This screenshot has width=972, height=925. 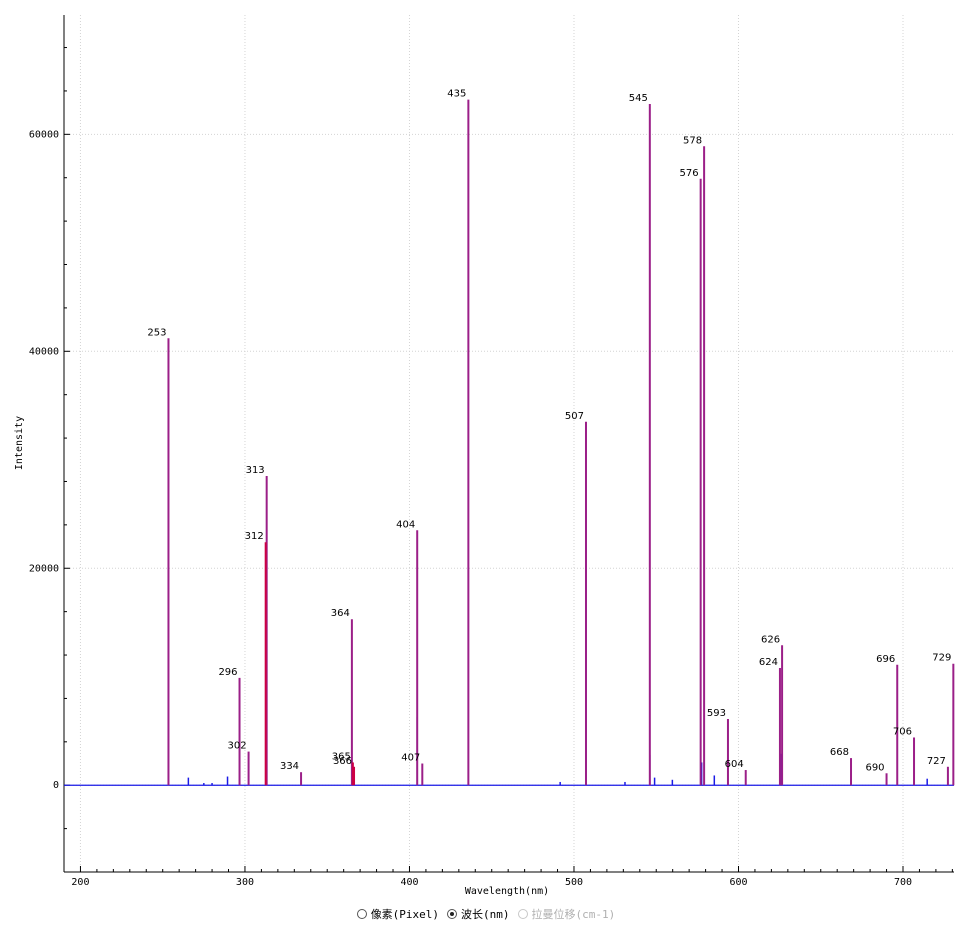 What do you see at coordinates (941, 658) in the screenshot?
I see `peak-label-729: 729` at bounding box center [941, 658].